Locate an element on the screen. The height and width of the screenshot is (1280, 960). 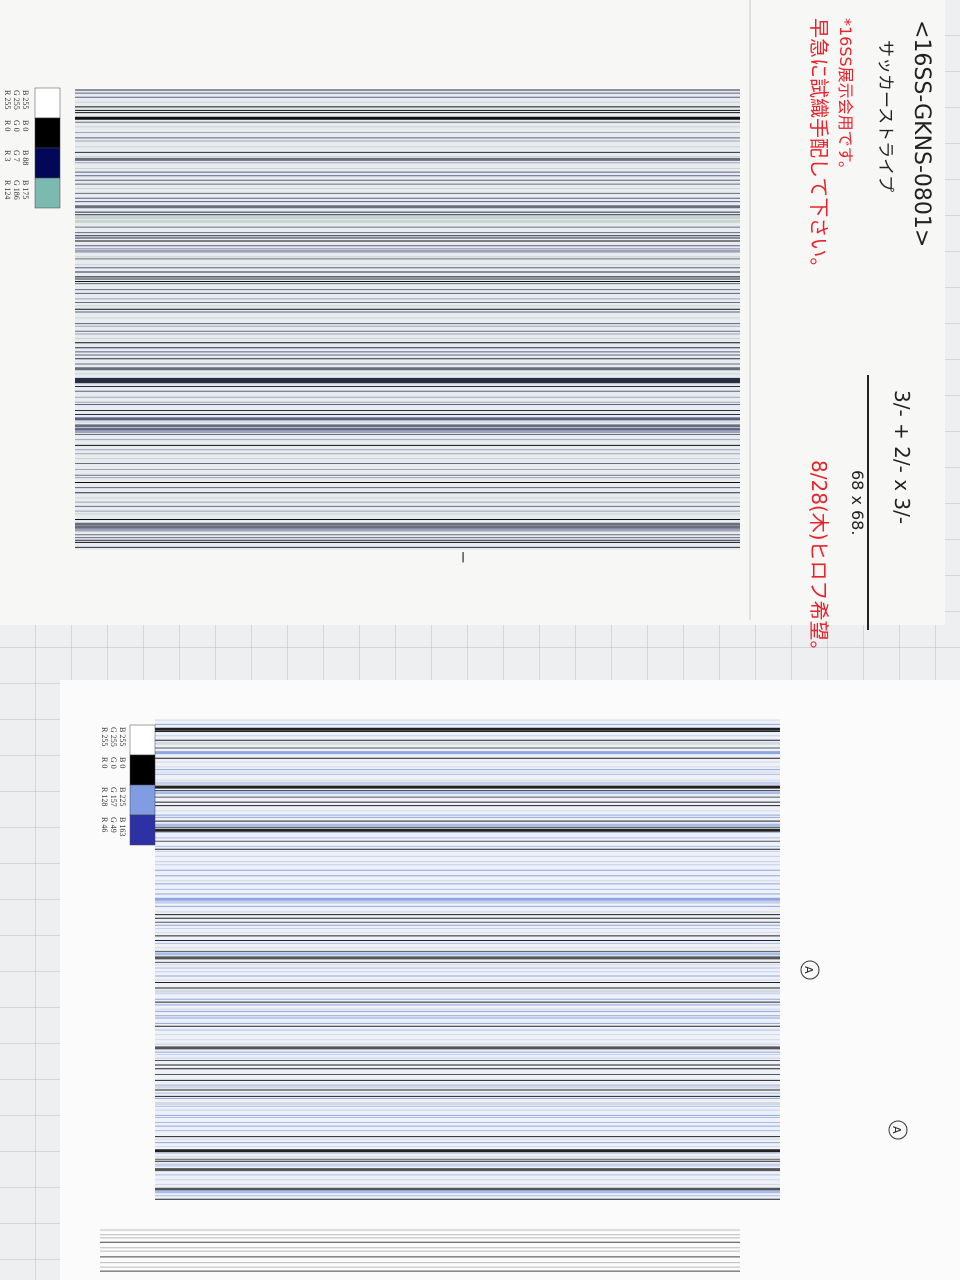
swatch-label: B 163 is located at coordinates (122, 826).